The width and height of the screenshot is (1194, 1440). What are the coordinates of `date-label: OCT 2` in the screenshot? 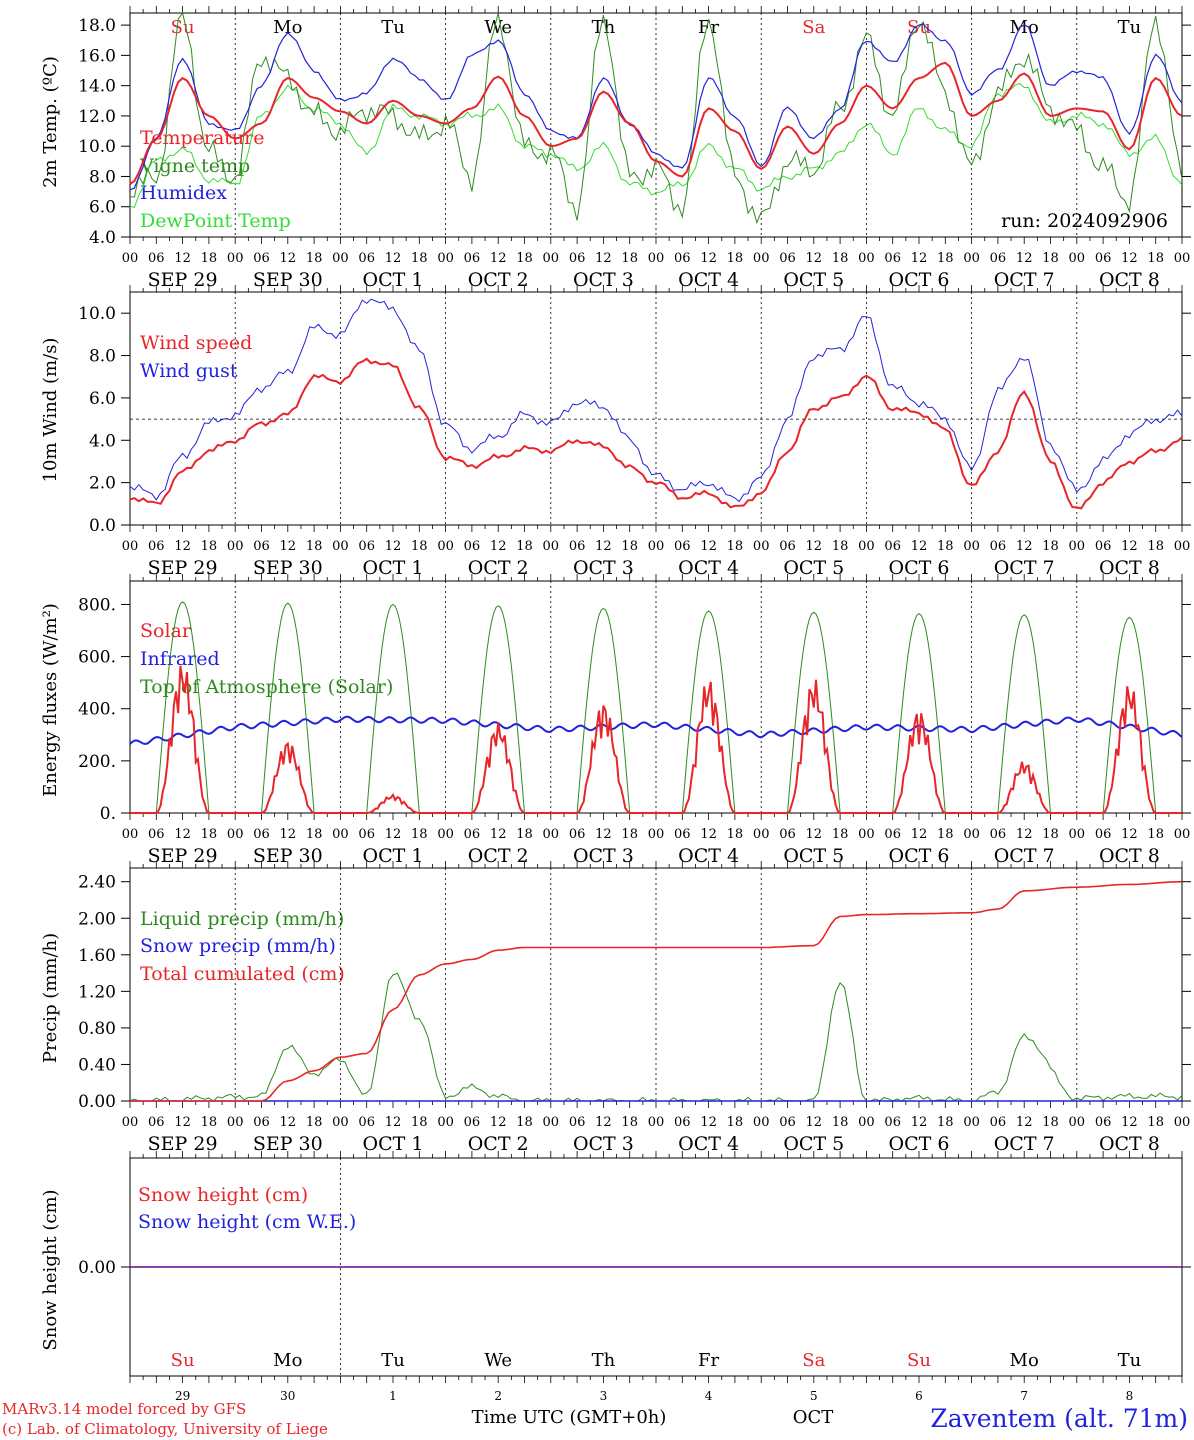 It's located at (498, 568).